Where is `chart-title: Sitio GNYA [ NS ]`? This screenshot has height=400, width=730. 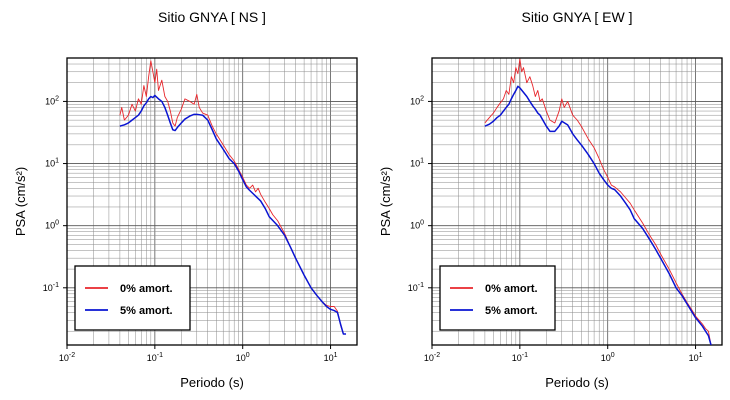 chart-title: Sitio GNYA [ NS ] is located at coordinates (212, 17).